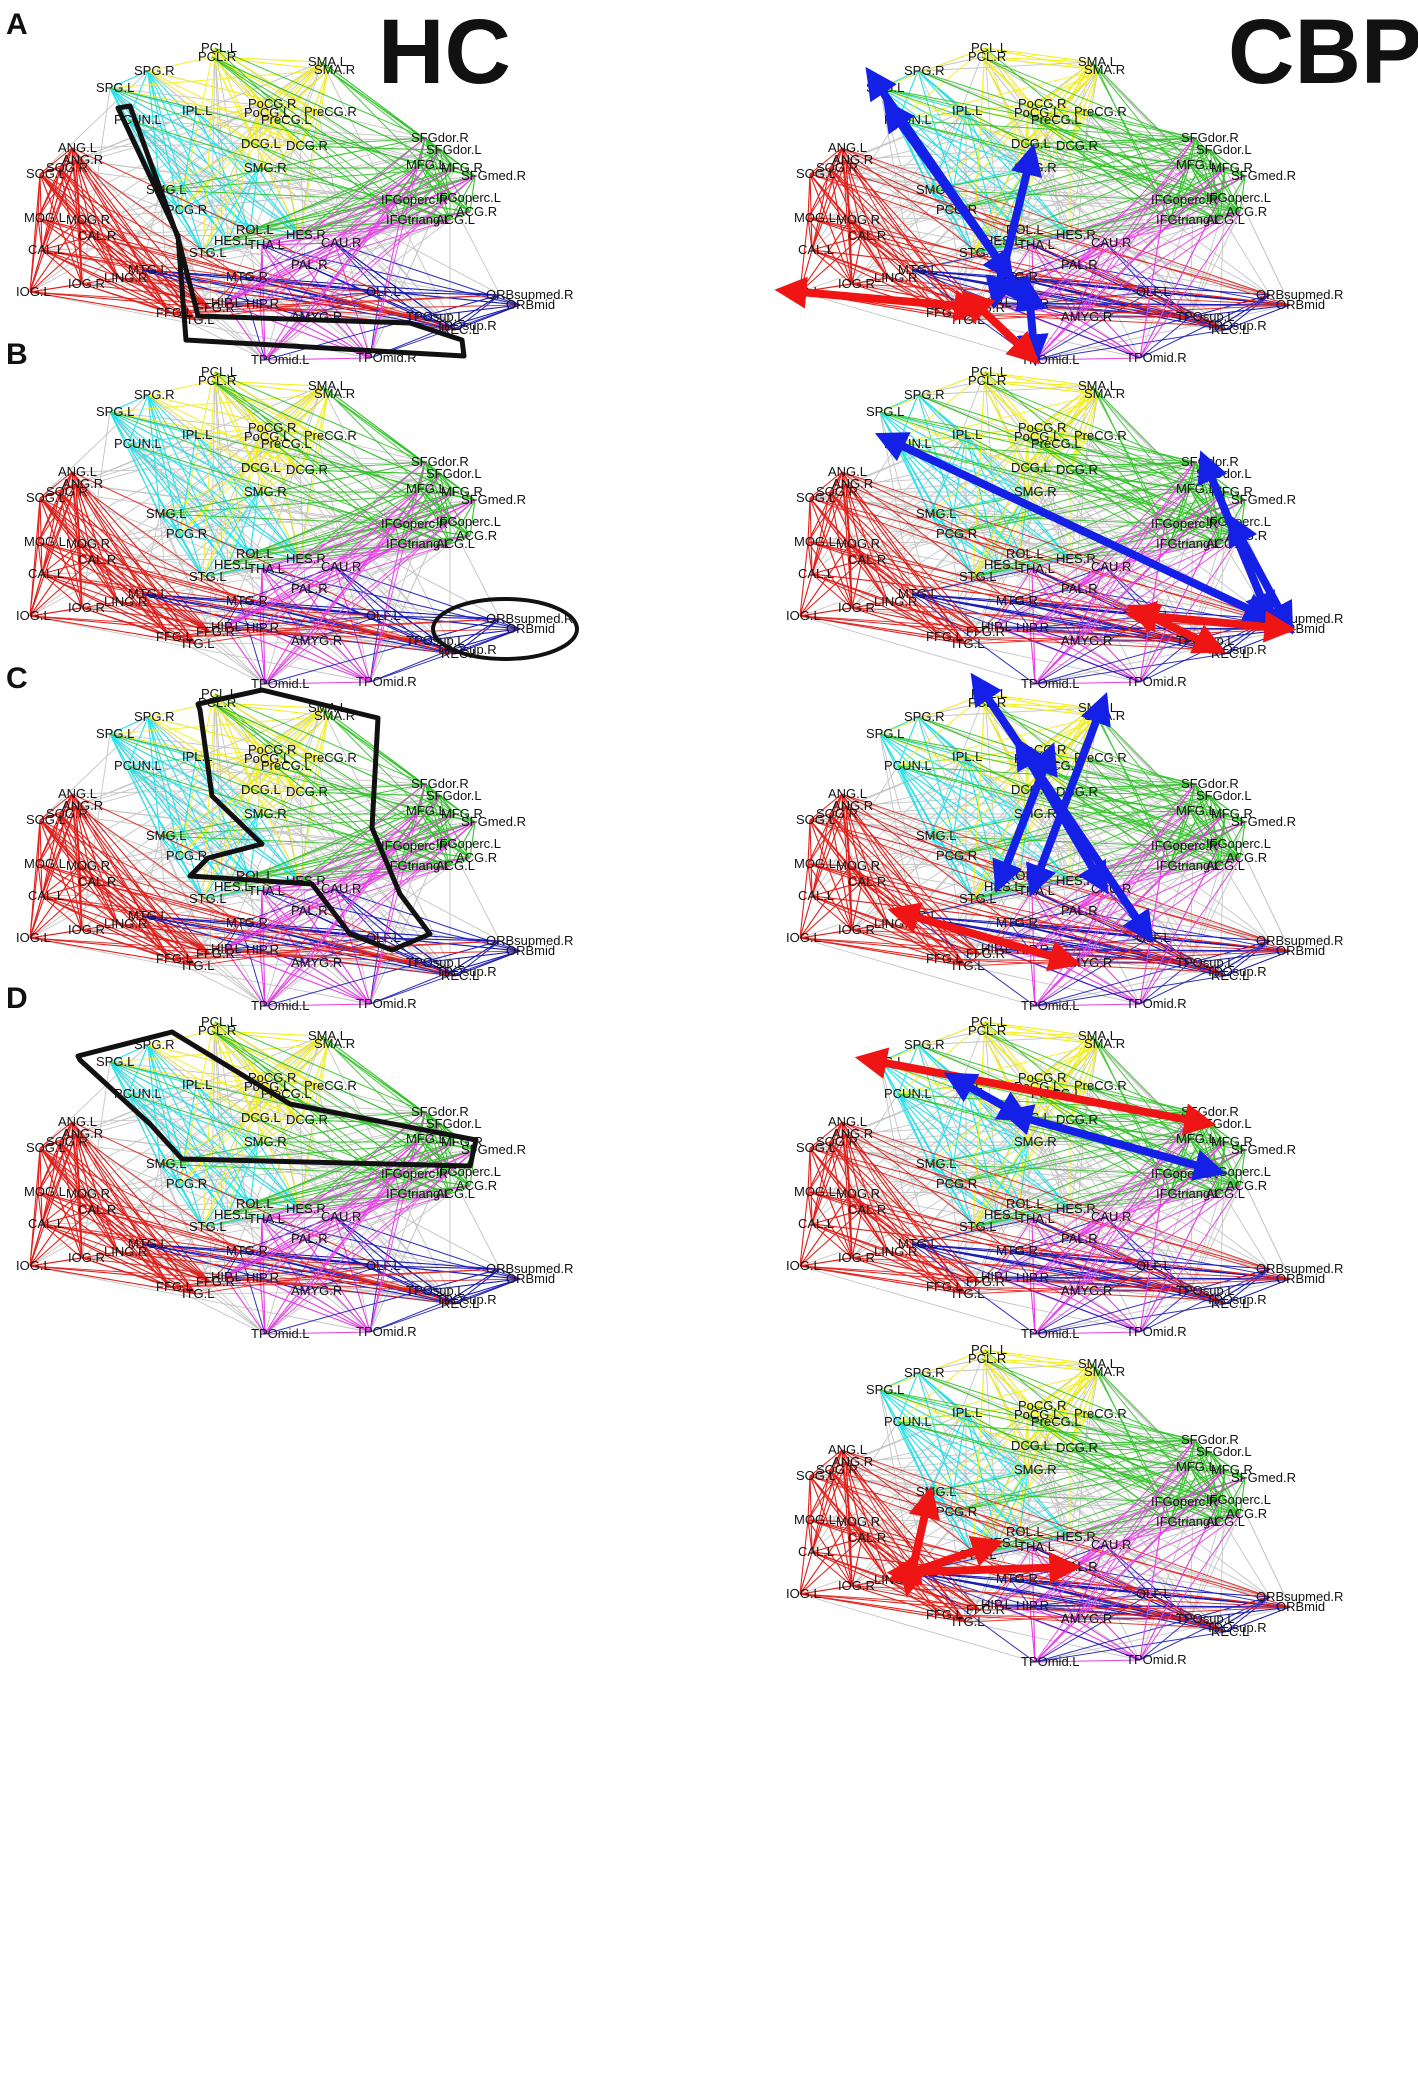 This screenshot has width=1418, height=2090. What do you see at coordinates (1236, 971) in the screenshot?
I see `node-label: TPOsup.R` at bounding box center [1236, 971].